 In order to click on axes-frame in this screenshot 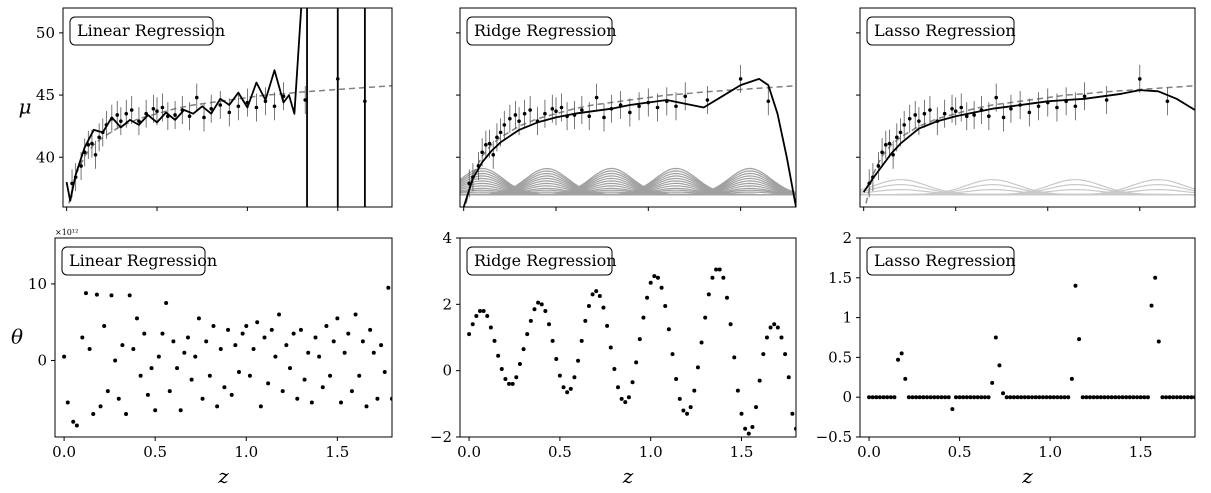, I will do `click(628, 107)`.